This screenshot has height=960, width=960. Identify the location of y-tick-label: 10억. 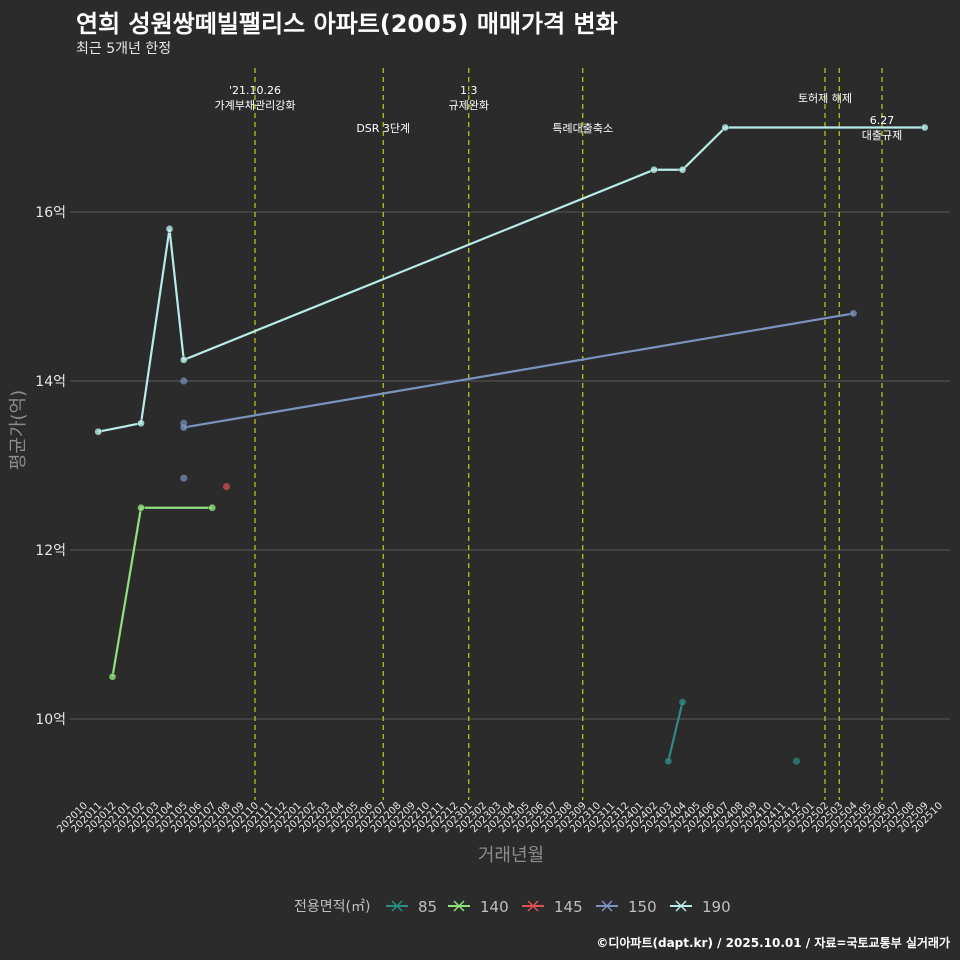
(50, 720).